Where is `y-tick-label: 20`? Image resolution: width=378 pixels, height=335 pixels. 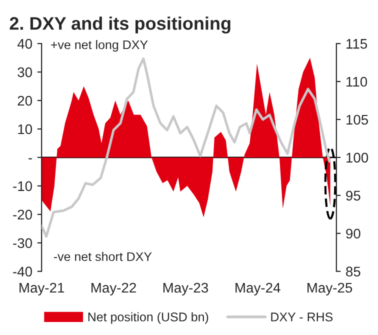 y-tick-label: 20 is located at coordinates (25, 101).